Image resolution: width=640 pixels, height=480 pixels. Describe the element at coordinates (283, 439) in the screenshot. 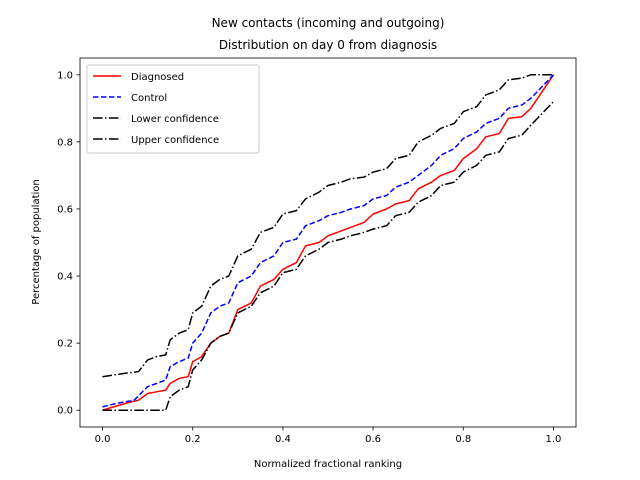

I see `x-tick-label: 0.4` at that location.